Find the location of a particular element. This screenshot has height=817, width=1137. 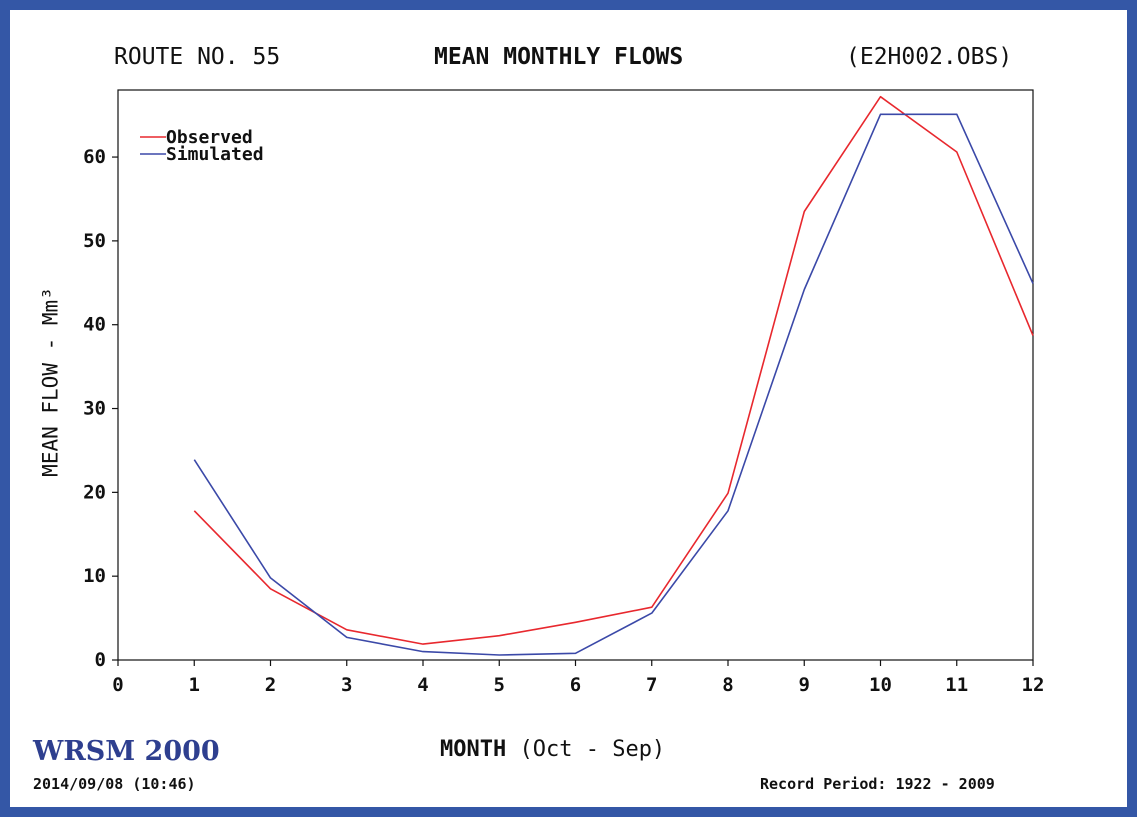

x-tick-label: 2 is located at coordinates (270, 685).